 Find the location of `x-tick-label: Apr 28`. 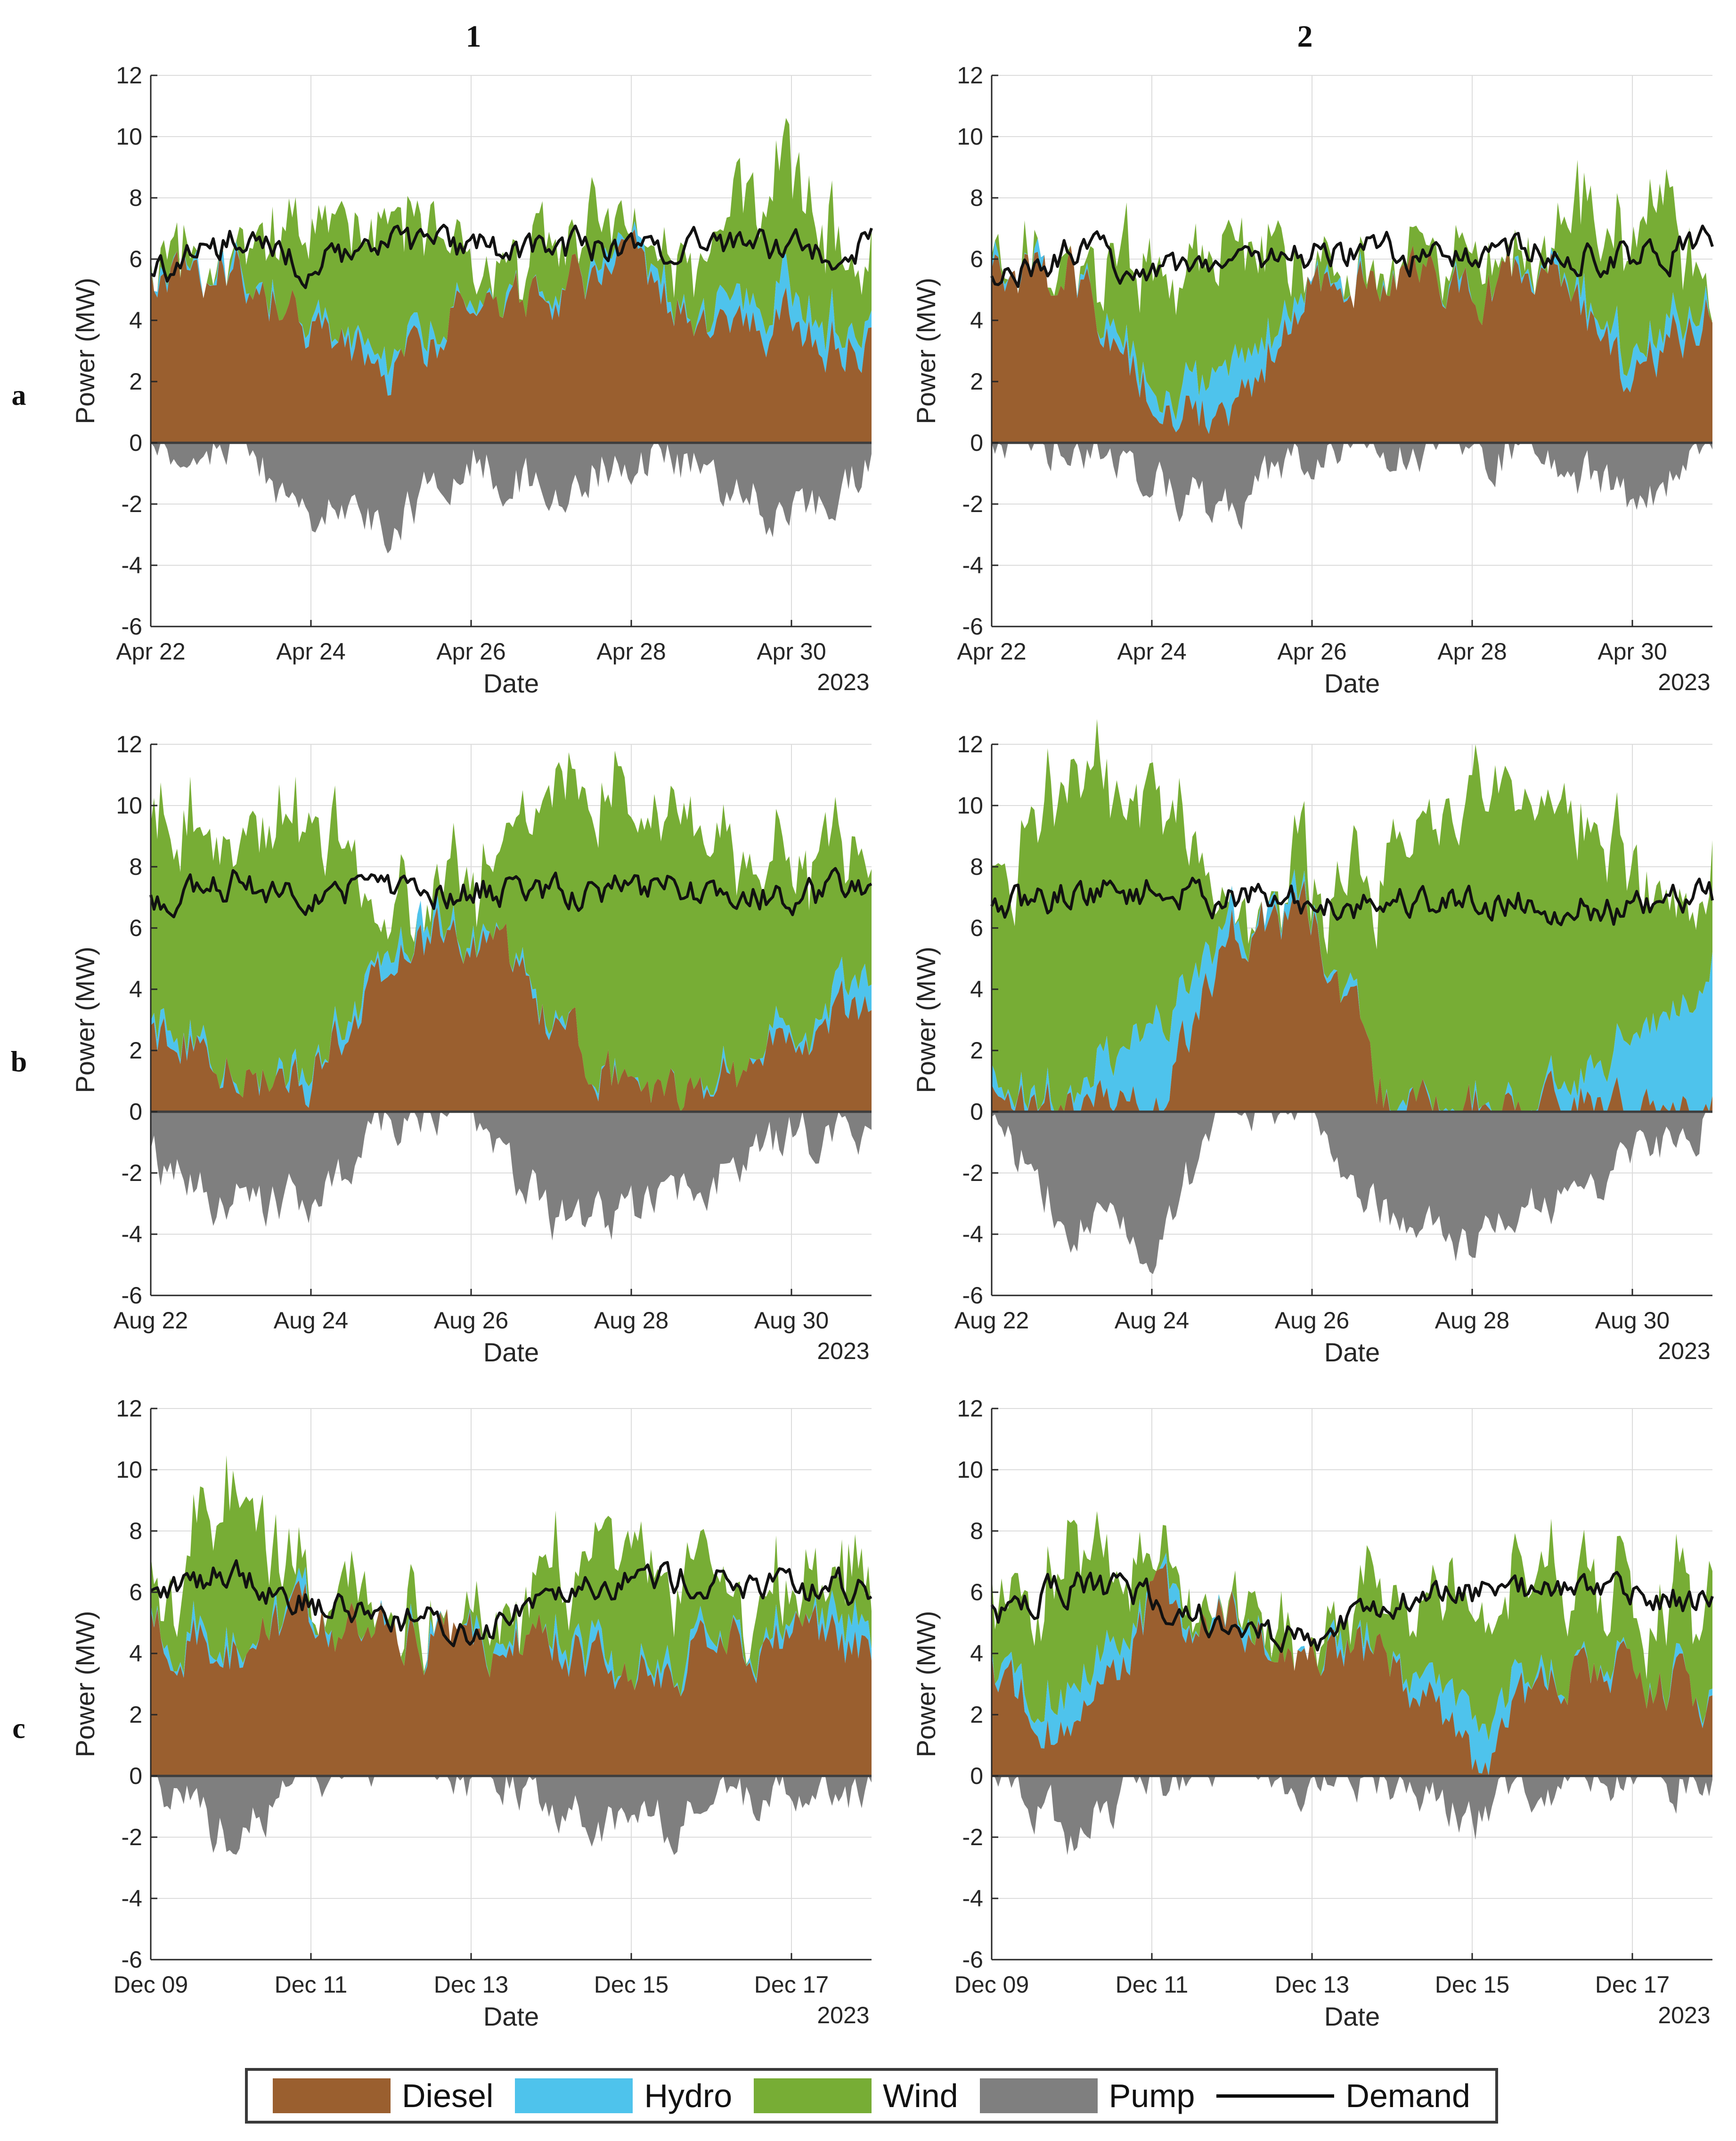

x-tick-label: Apr 28 is located at coordinates (631, 651).